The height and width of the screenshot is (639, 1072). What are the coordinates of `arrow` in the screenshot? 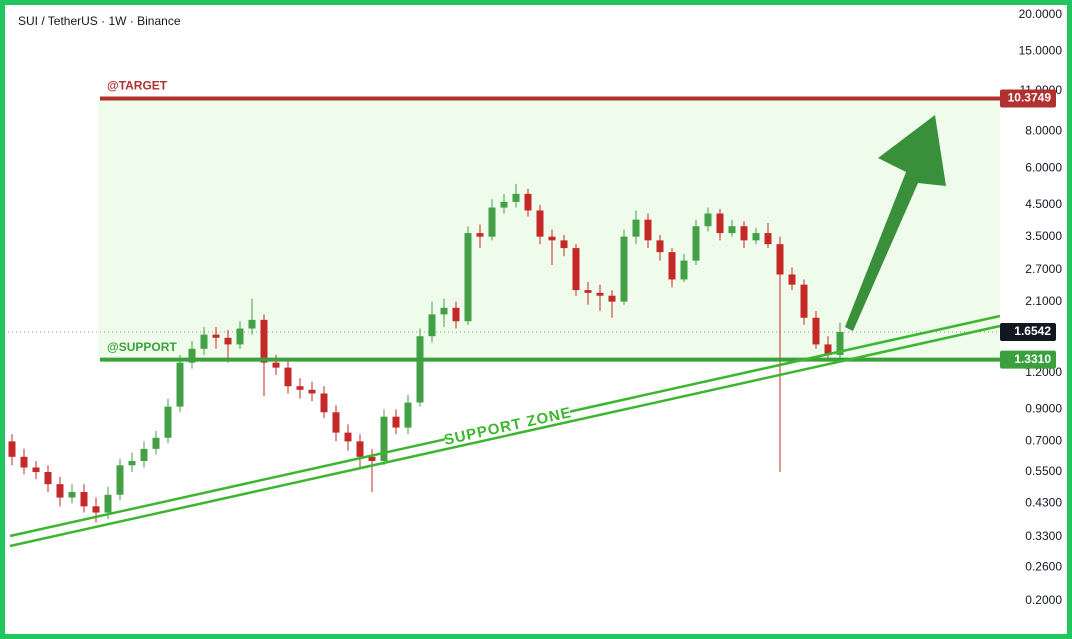 It's located at (895, 223).